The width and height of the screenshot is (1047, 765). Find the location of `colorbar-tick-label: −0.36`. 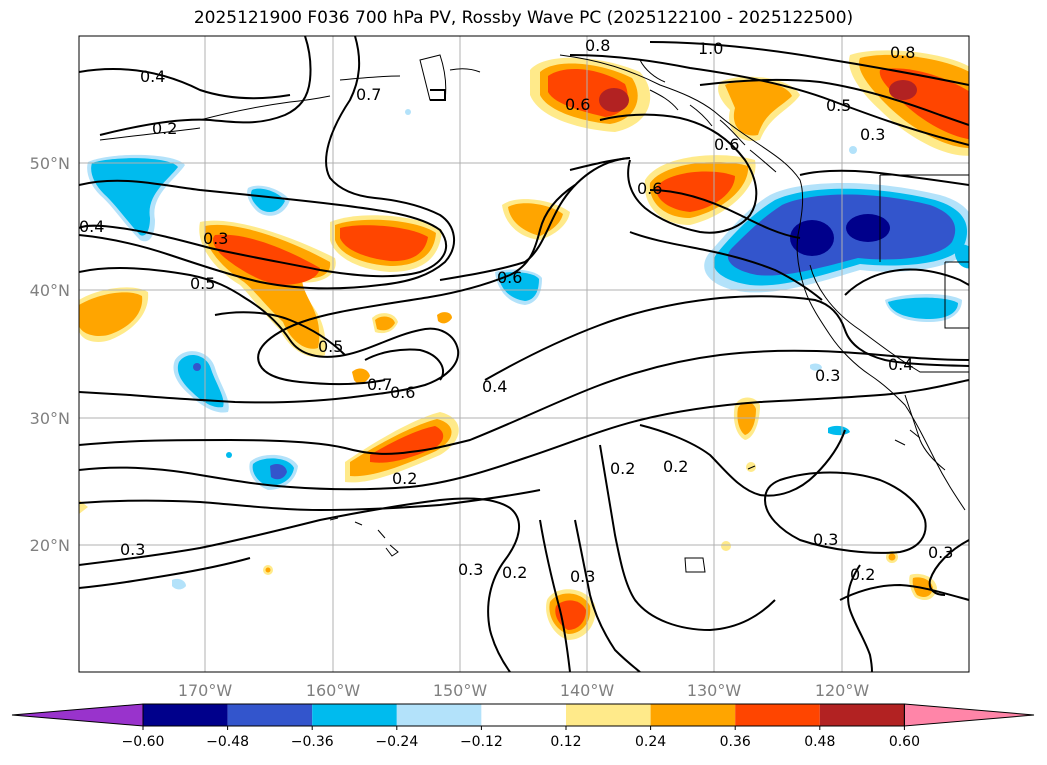

colorbar-tick-label: −0.36 is located at coordinates (312, 742).